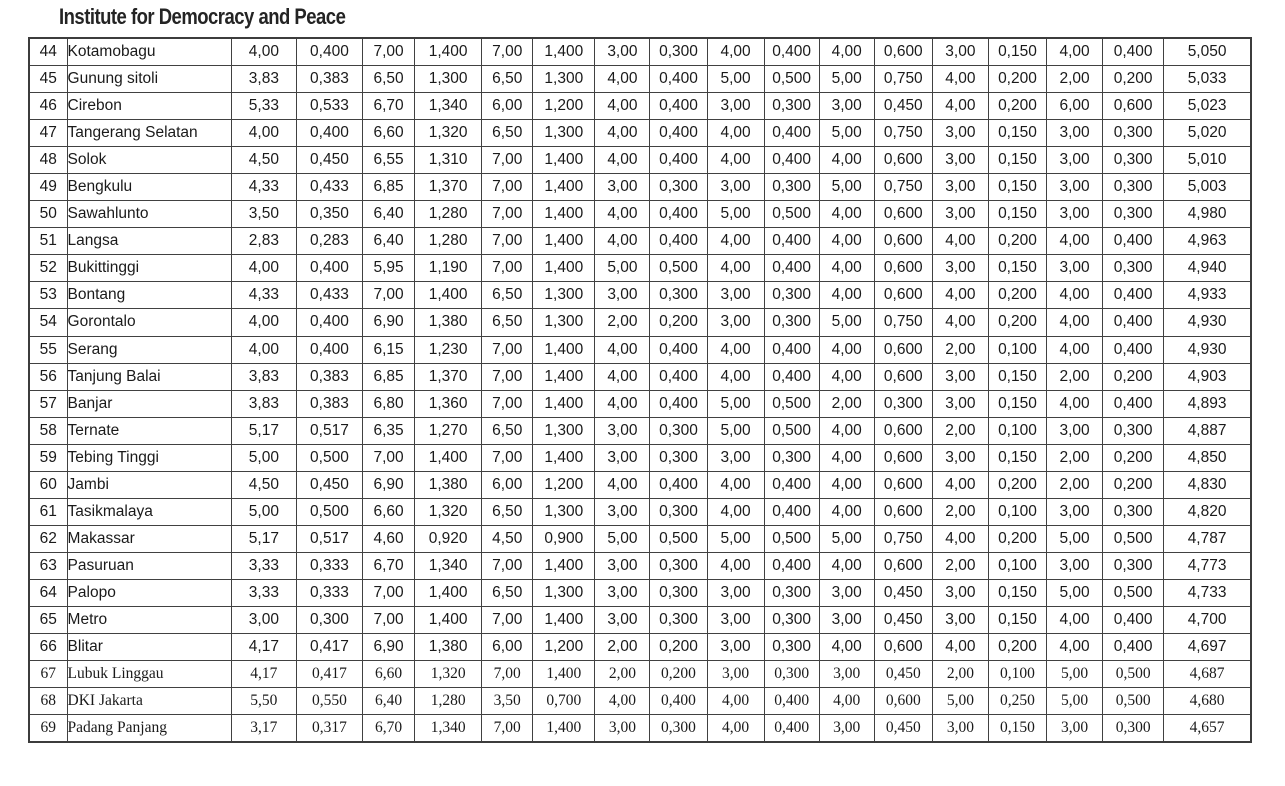 This screenshot has width=1285, height=786. I want to click on city-name: Serang, so click(149, 349).